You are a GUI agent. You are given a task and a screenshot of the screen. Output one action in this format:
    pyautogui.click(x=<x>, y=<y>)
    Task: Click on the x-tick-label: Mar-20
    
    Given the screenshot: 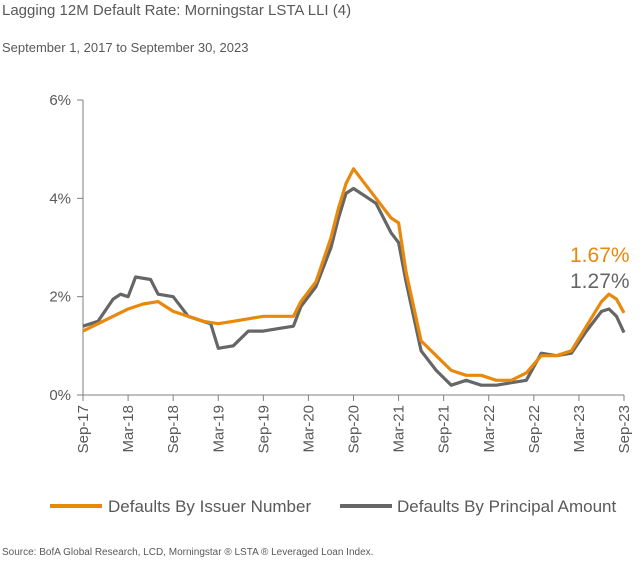 What is the action you would take?
    pyautogui.click(x=308, y=429)
    